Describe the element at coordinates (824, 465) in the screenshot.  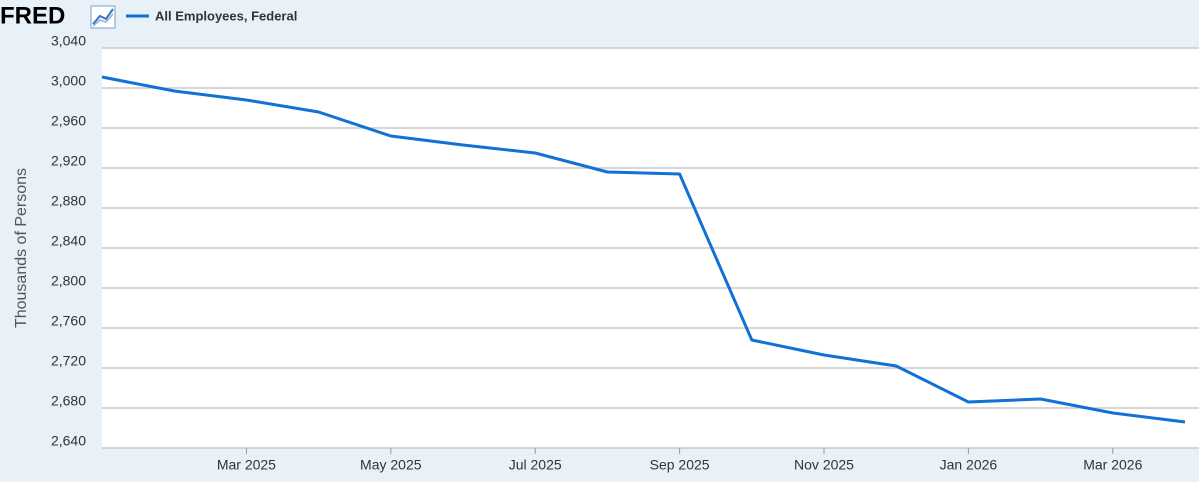
I see `x-tick-label: Nov 2025` at that location.